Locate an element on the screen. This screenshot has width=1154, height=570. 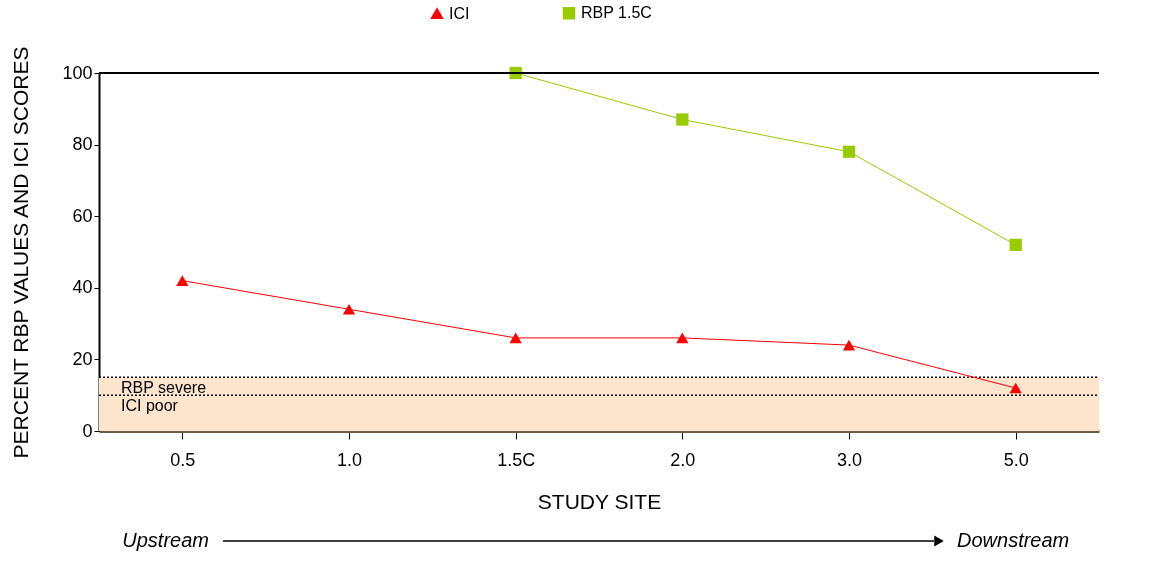
y-tick-label: 100 is located at coordinates (77, 72).